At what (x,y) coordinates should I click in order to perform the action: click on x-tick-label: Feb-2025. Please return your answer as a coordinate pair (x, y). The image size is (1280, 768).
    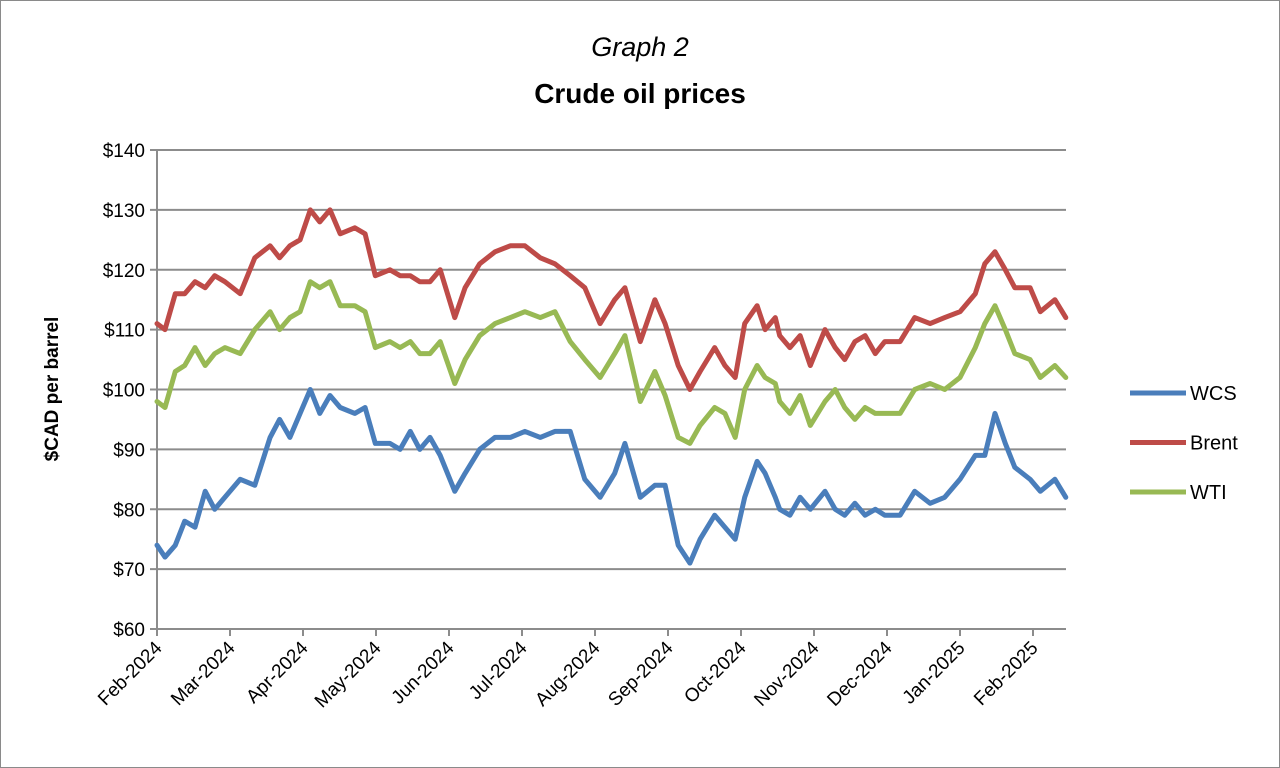
    Looking at the image, I should click on (1006, 674).